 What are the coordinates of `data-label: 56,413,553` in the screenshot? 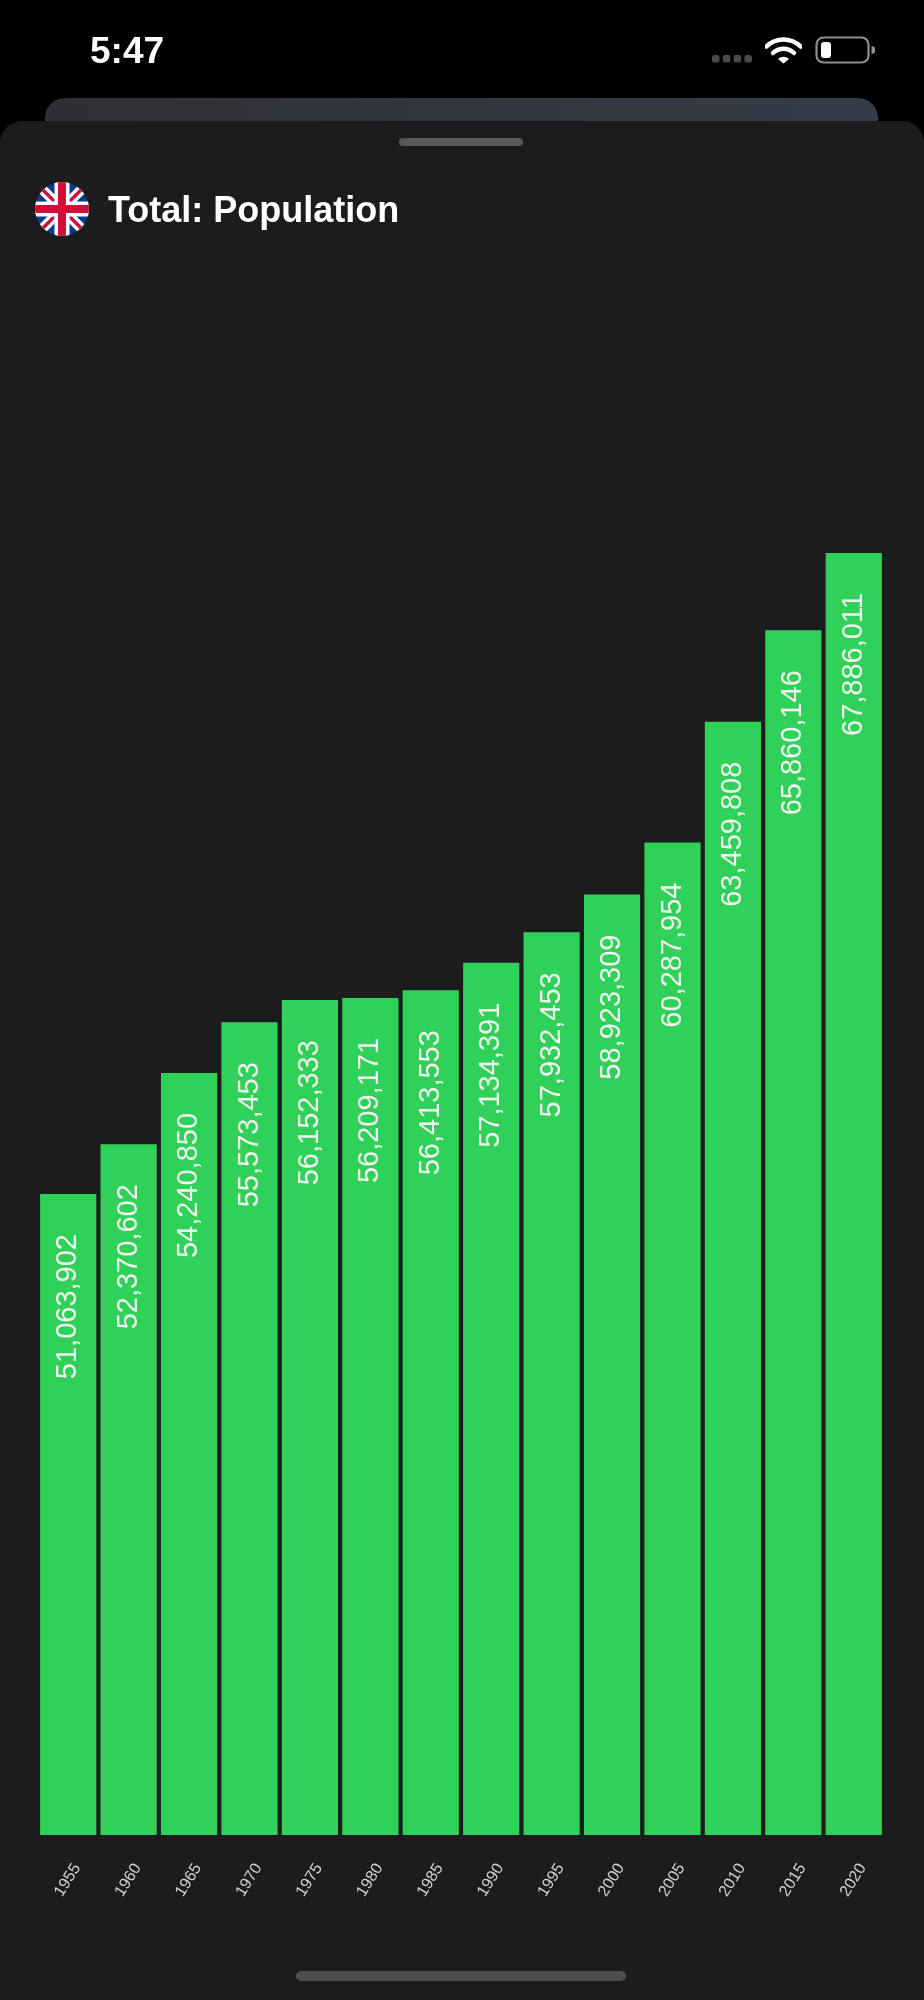 It's located at (428, 1103).